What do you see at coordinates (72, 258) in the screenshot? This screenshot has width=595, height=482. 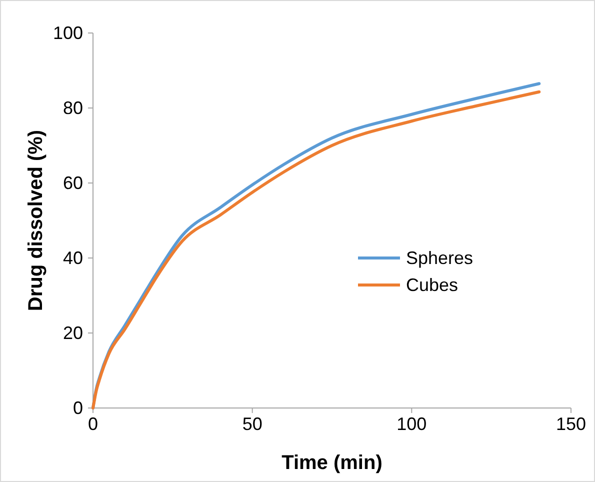 I see `y-tick-label: 40` at bounding box center [72, 258].